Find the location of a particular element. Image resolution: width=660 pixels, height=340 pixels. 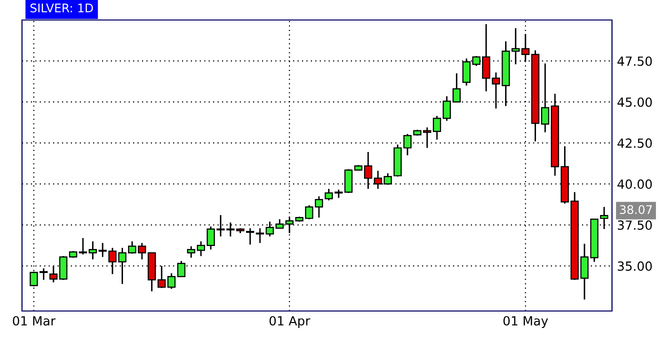

y-tick-label: 47.50 is located at coordinates (634, 61).